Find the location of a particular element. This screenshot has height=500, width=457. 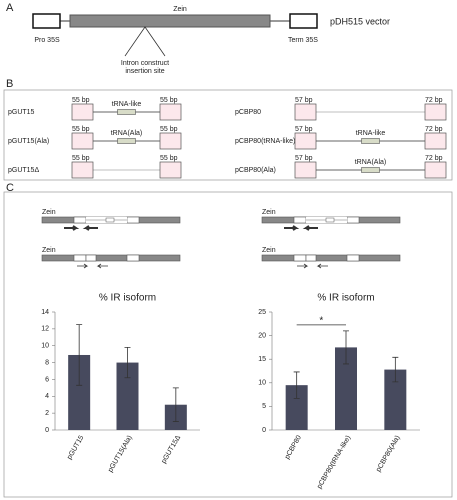

promoter-box is located at coordinates (46, 21).